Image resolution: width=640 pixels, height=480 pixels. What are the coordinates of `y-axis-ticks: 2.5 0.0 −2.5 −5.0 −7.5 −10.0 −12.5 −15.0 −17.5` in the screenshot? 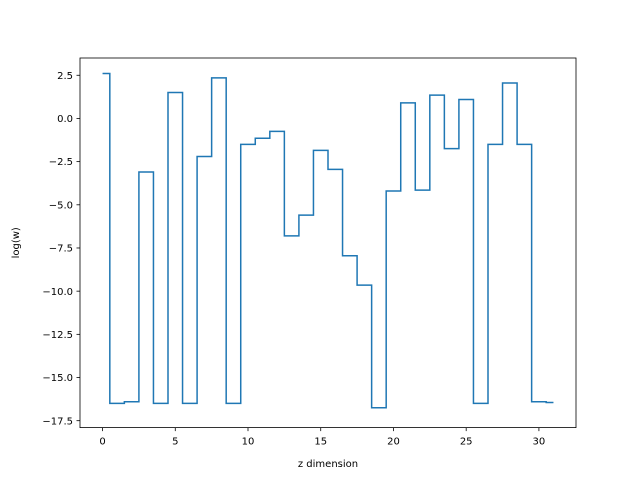 It's located at (61, 249).